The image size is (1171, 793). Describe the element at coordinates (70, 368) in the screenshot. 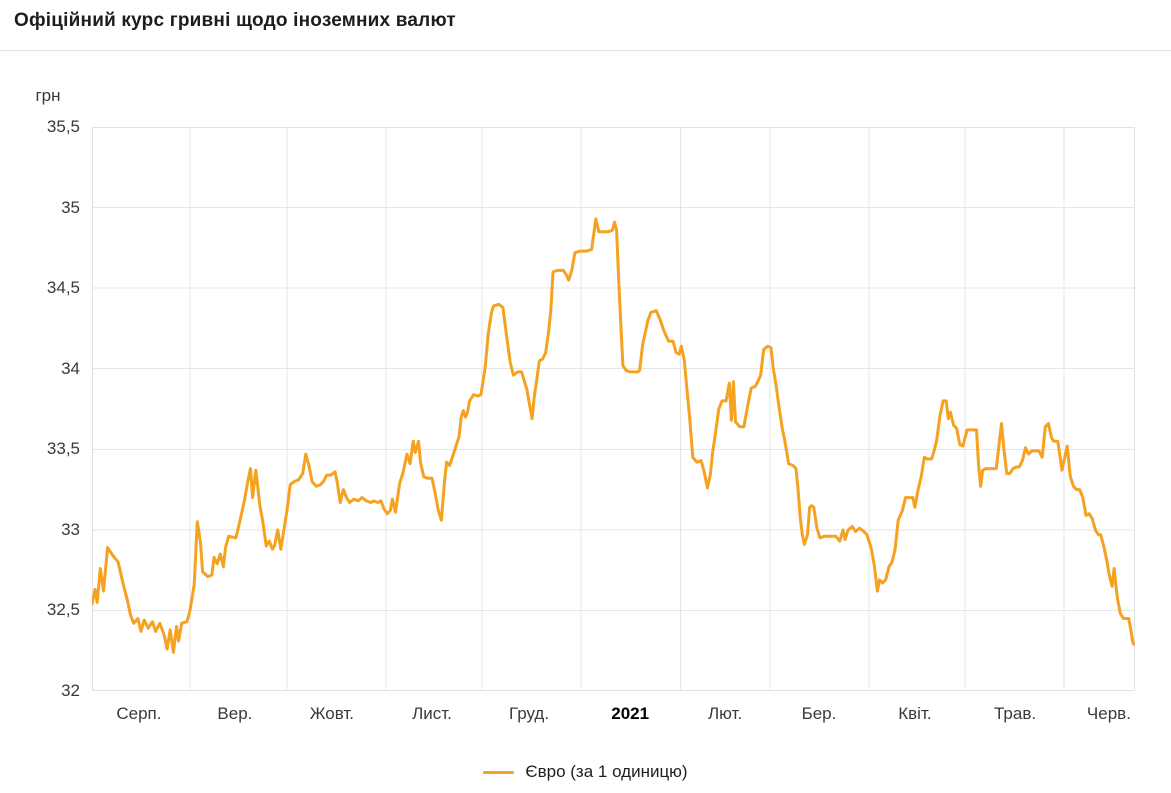

I see `y-tick-label: 34` at that location.